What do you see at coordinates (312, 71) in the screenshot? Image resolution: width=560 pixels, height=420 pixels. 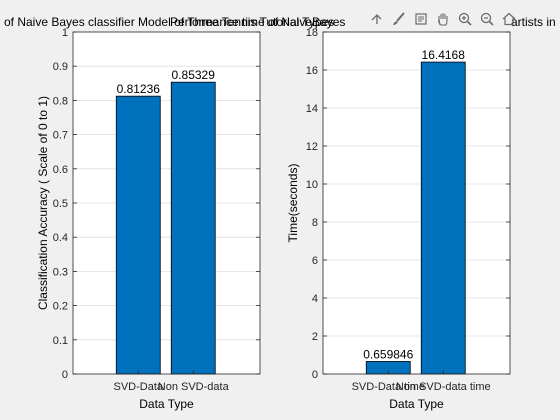 I see `chart2-ytick-label: 16` at bounding box center [312, 71].